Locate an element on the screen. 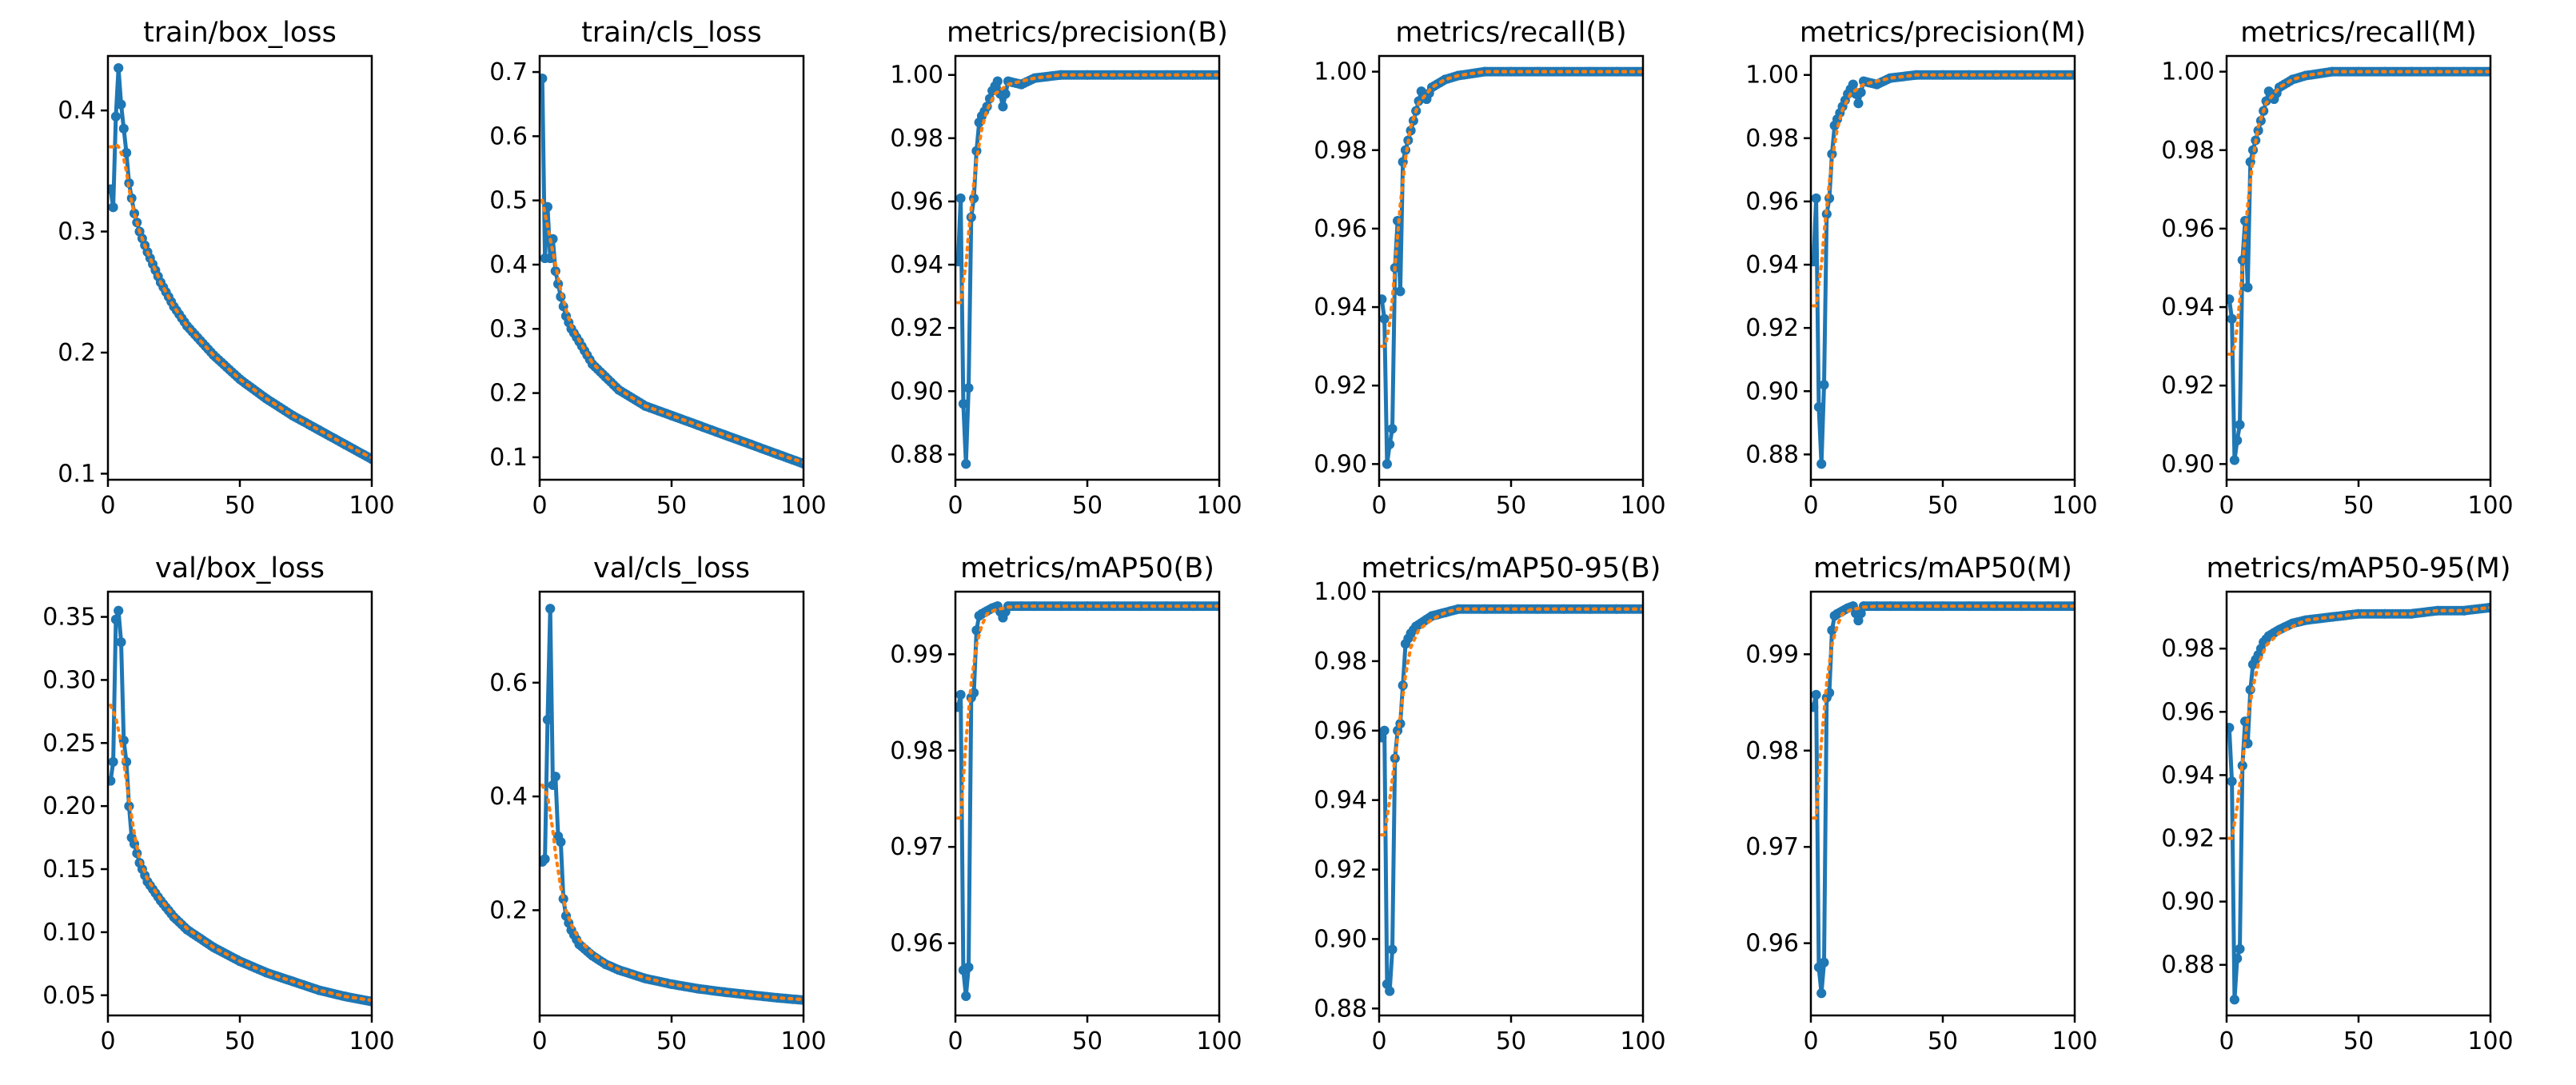 This screenshot has height=1085, width=2576. subplot-title: metrics/recall(B) is located at coordinates (1510, 33).